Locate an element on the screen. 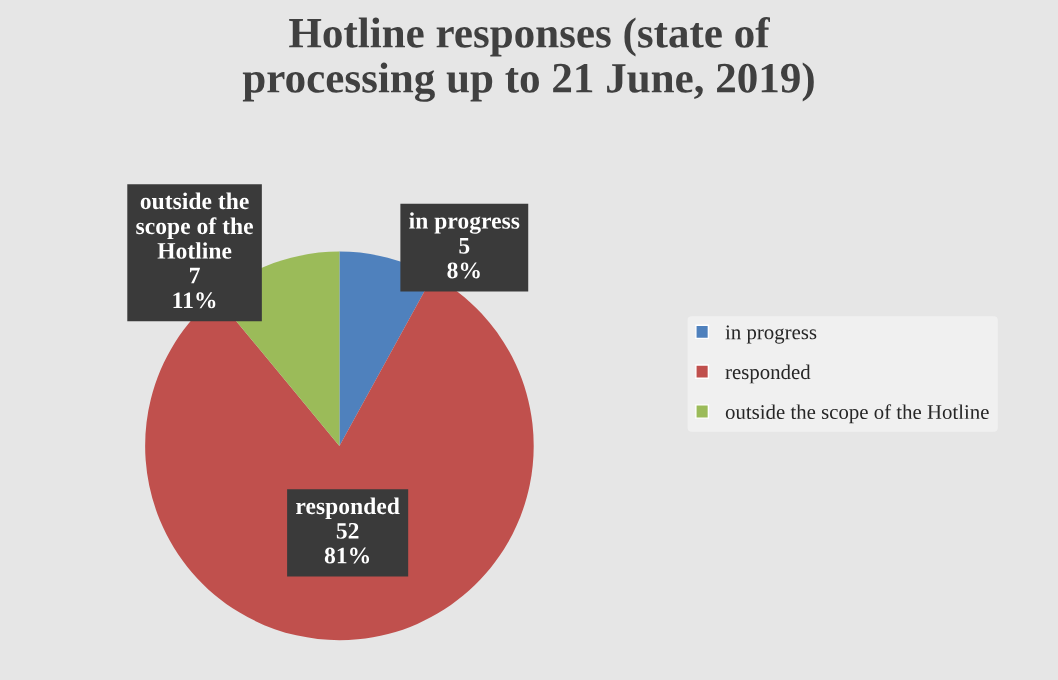 This screenshot has width=1058, height=680. data-label: 5 8% is located at coordinates (463, 258).